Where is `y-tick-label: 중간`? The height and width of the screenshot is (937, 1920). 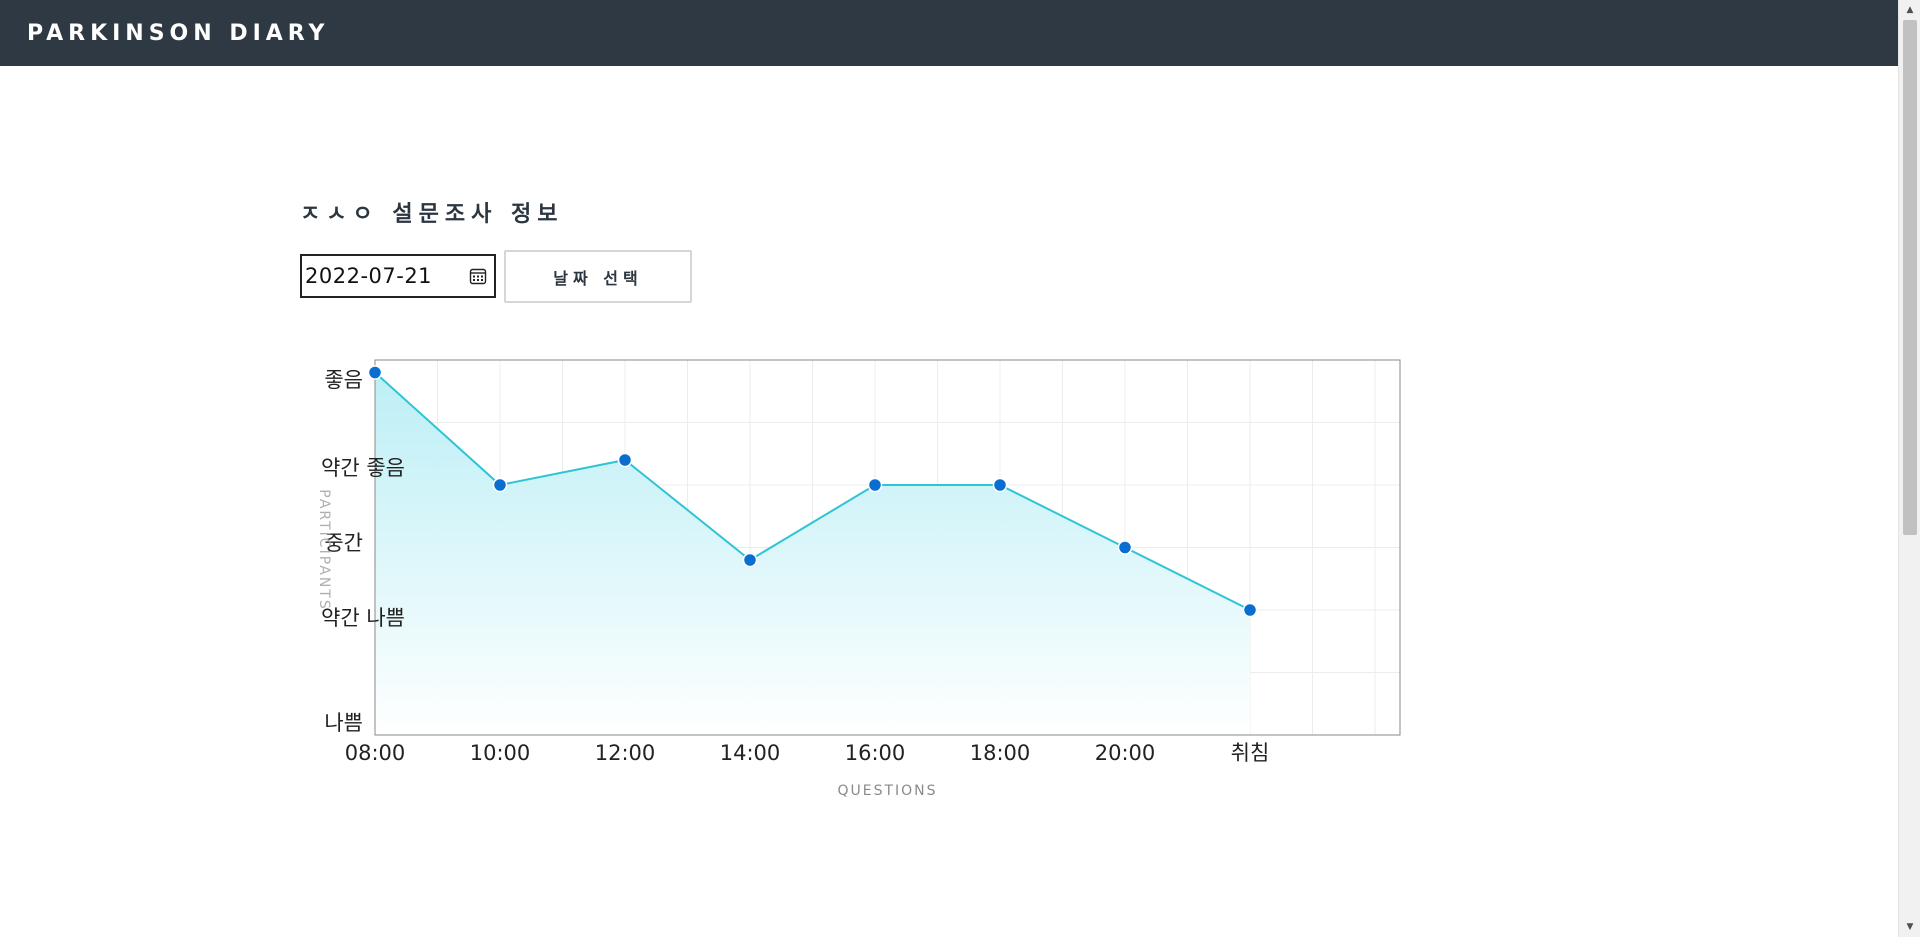
y-tick-label: 중간 is located at coordinates (343, 543).